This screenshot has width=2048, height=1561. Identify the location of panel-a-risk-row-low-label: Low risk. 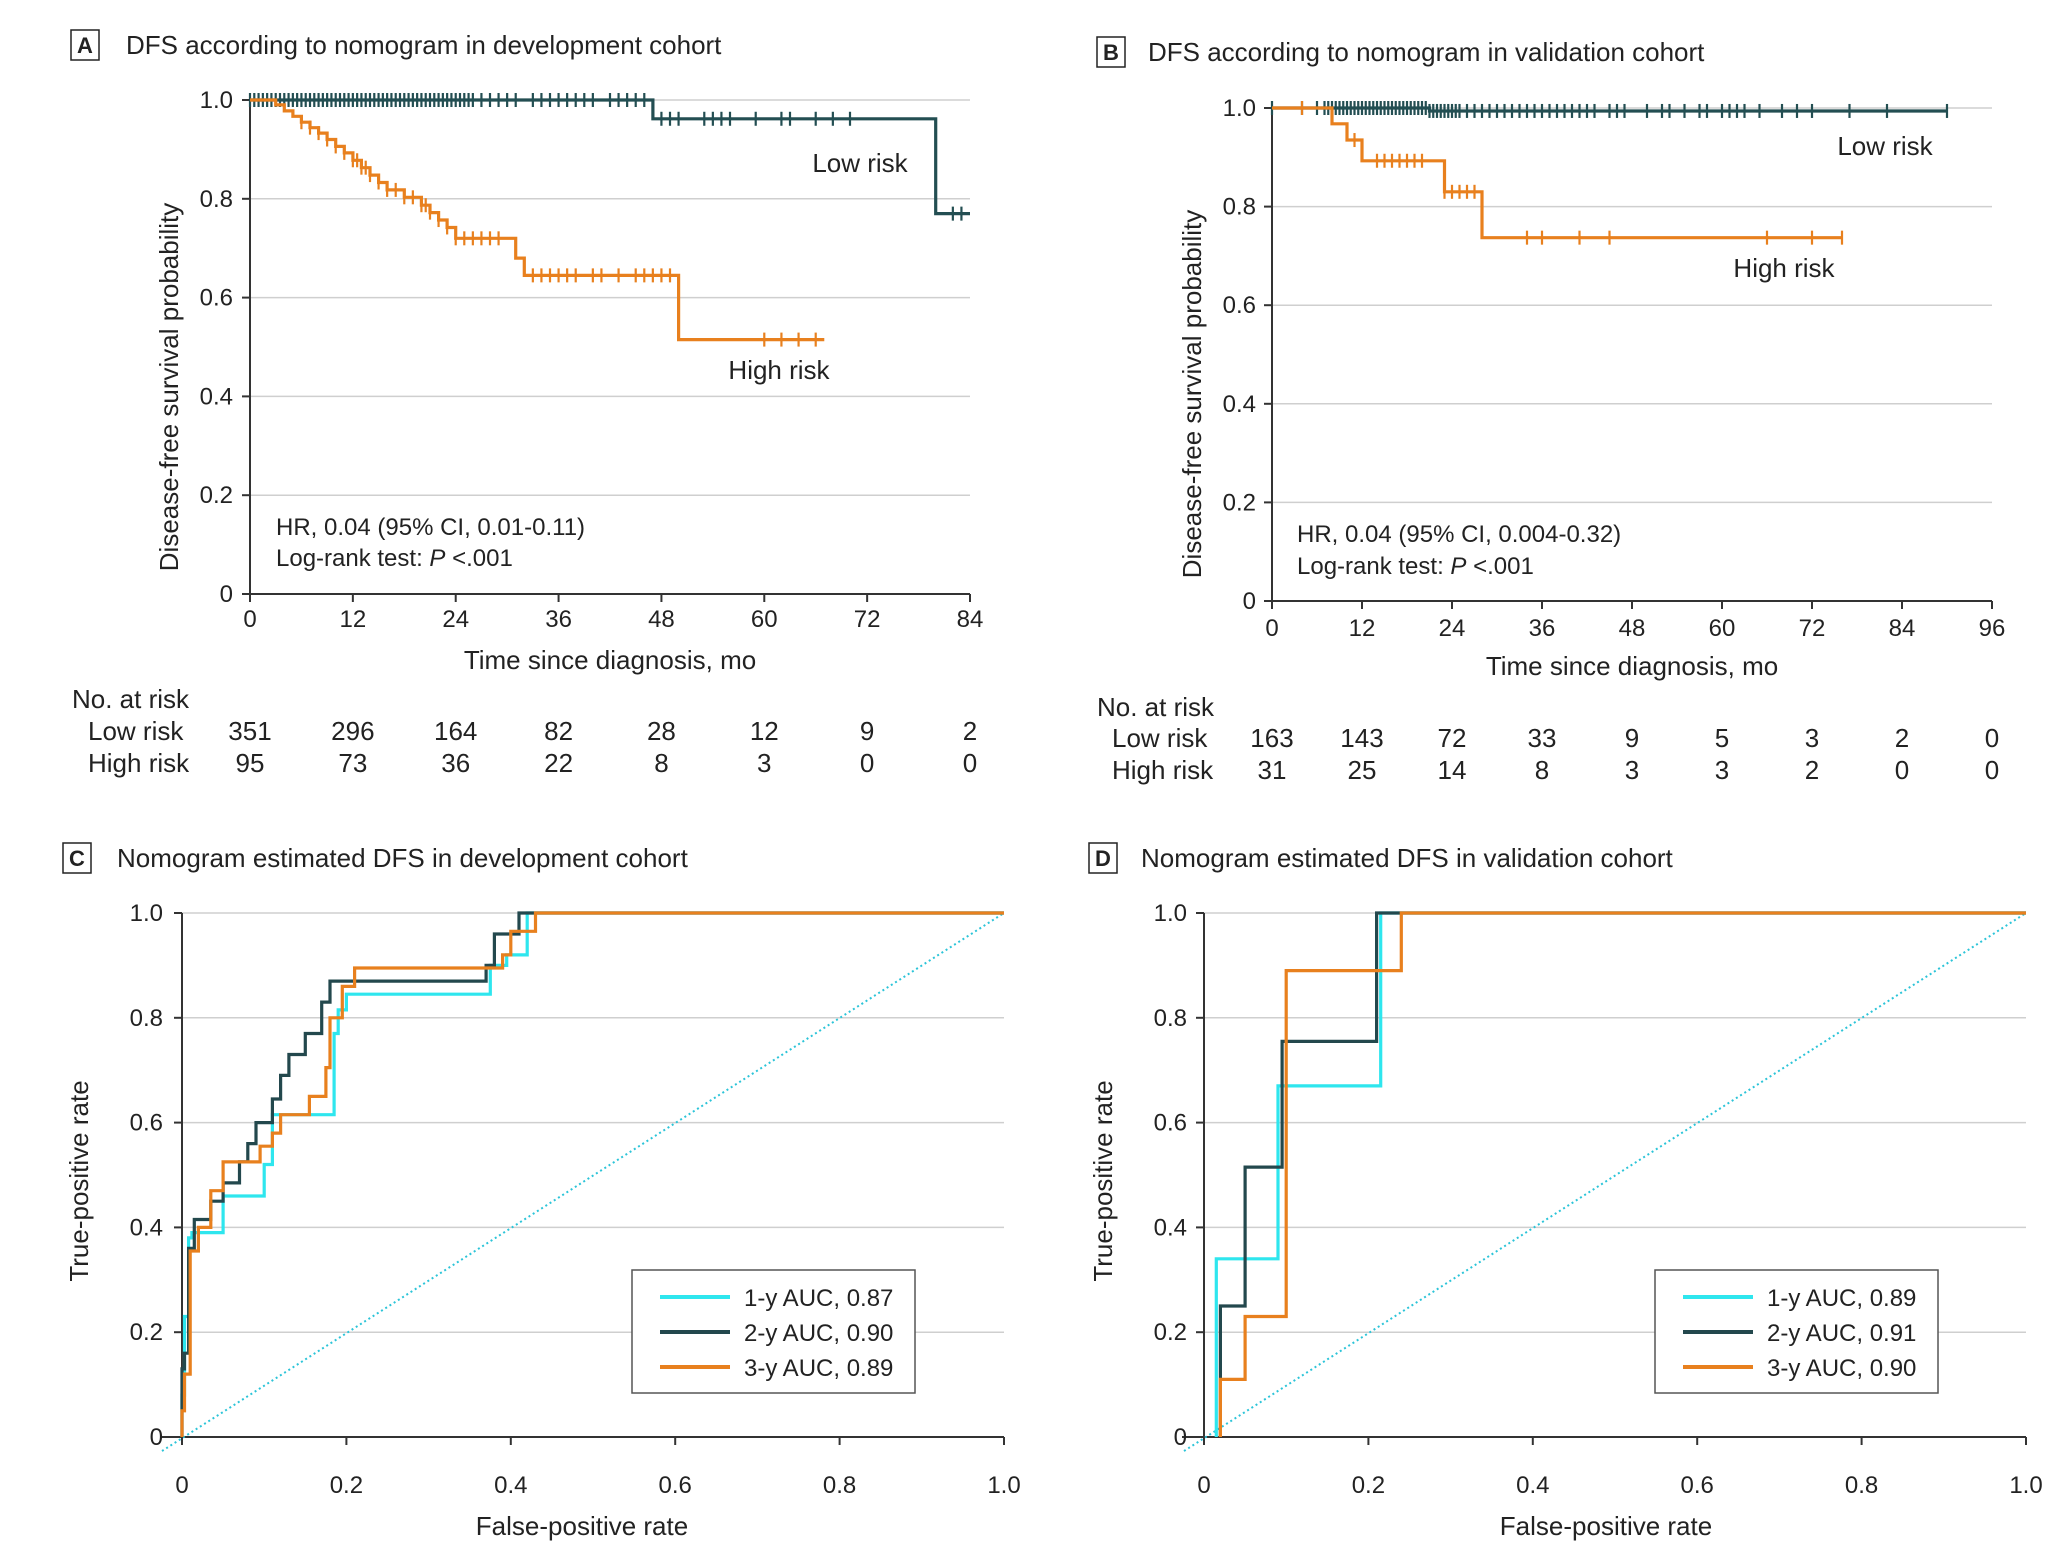
(136, 731).